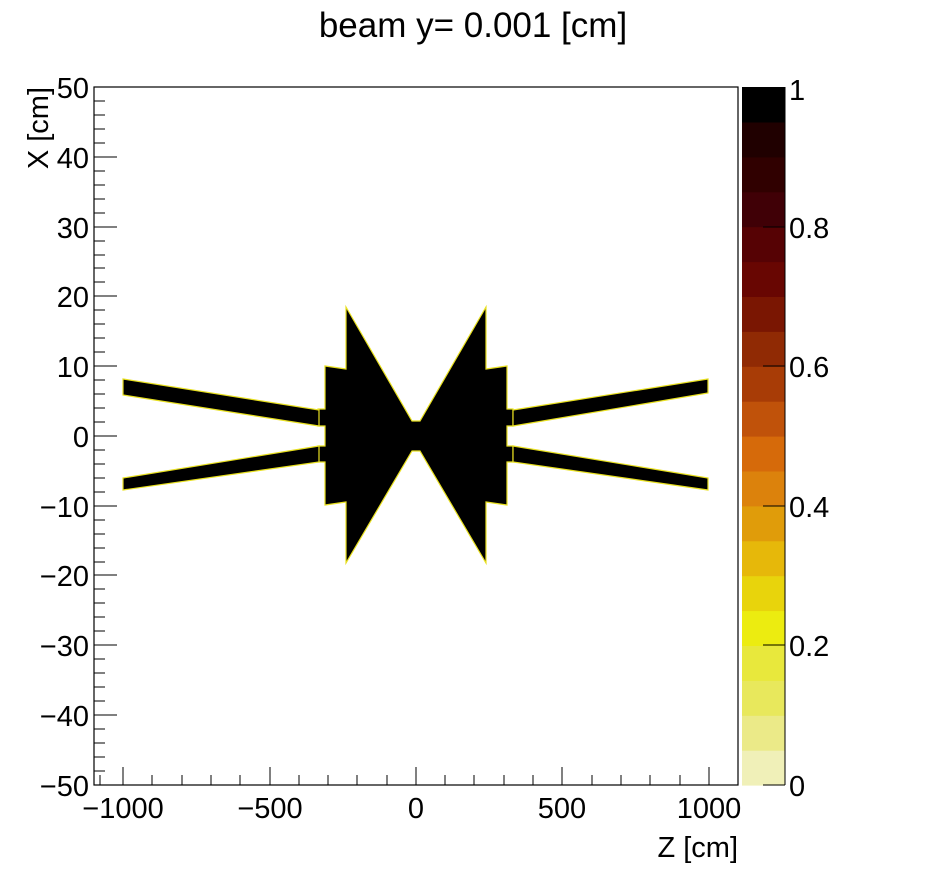 The width and height of the screenshot is (946, 872). Describe the element at coordinates (73, 368) in the screenshot. I see `svg-text: 10` at that location.